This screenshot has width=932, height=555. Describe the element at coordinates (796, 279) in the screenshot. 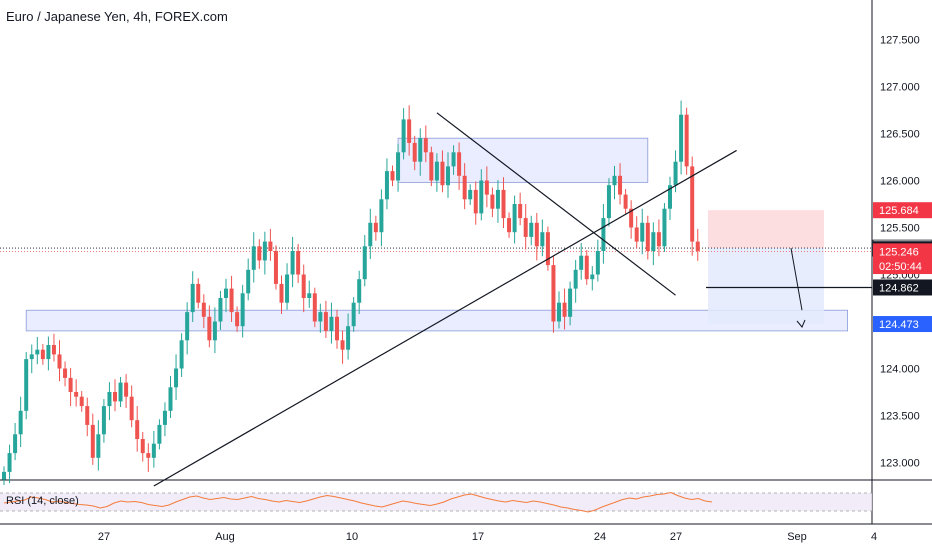

I see `projection-arrow` at that location.